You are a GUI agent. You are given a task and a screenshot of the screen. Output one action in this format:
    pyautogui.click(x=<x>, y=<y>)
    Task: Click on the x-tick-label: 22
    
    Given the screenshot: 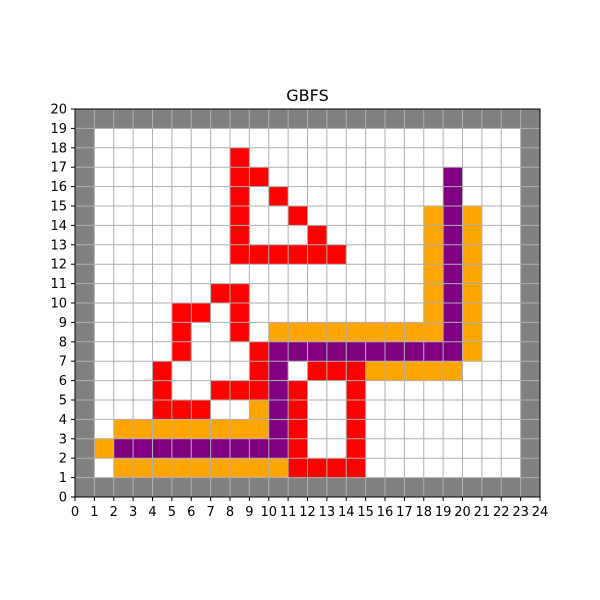 What is the action you would take?
    pyautogui.click(x=501, y=512)
    